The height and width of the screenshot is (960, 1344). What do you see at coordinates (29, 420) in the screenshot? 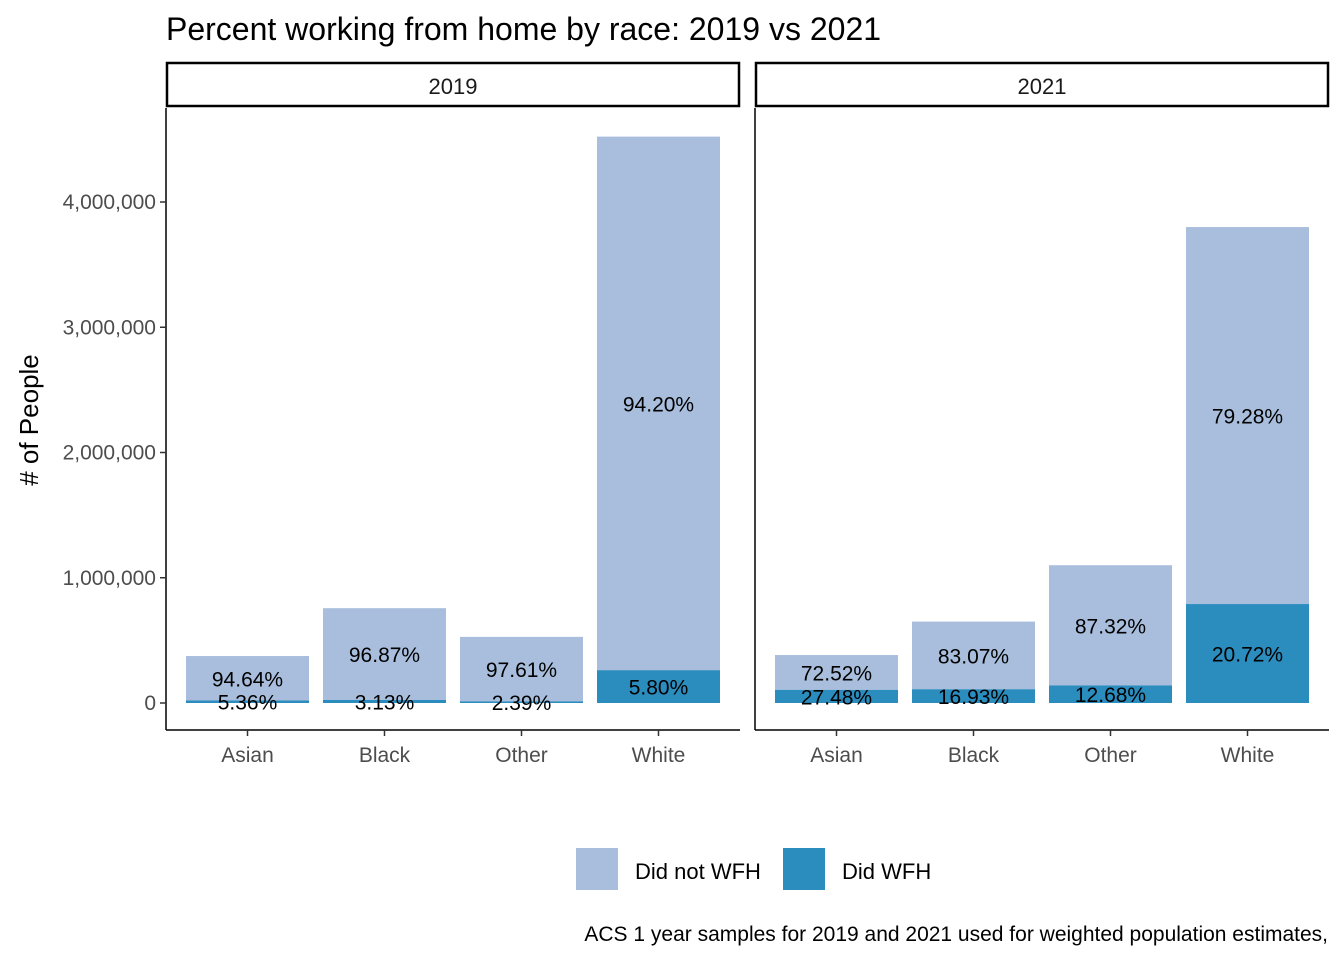
I see `y-axis-title: # of People` at bounding box center [29, 420].